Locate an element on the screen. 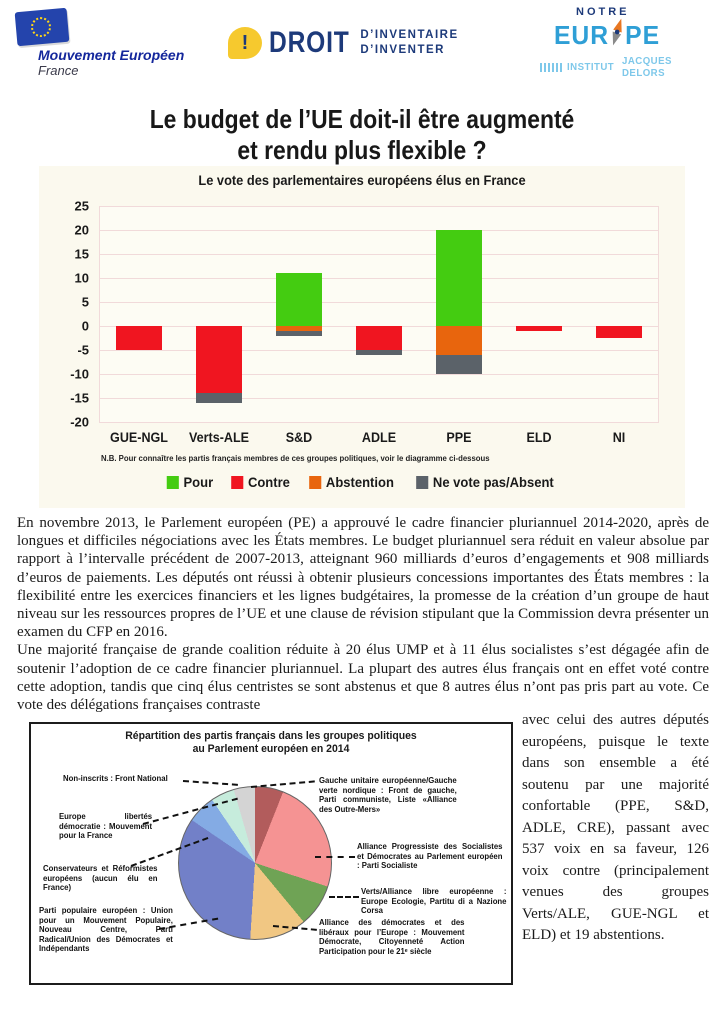 The image size is (724, 1024). bar-segment-ELD is located at coordinates (539, 328).